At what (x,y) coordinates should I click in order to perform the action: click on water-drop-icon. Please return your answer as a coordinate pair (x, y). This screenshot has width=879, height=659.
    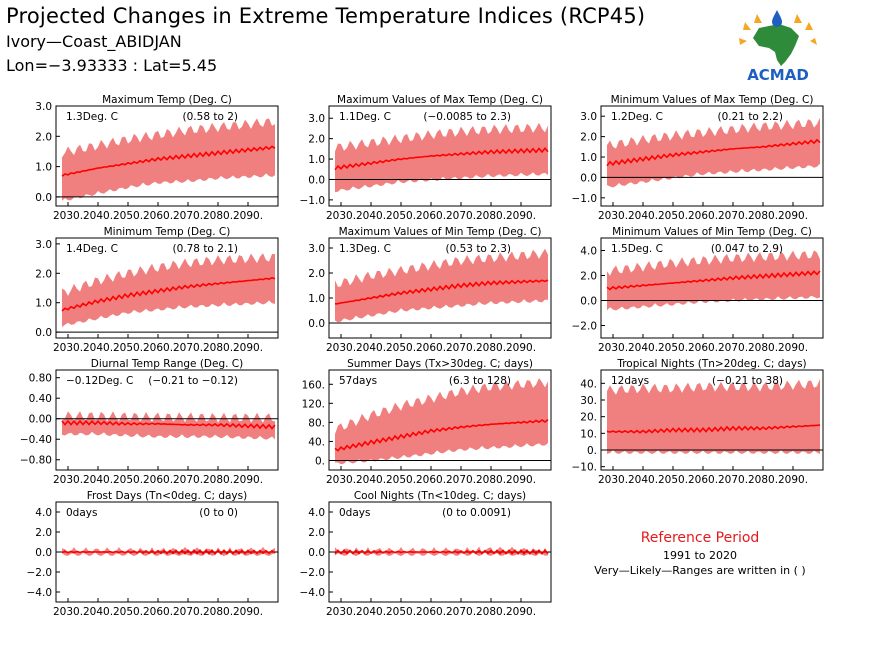
    Looking at the image, I should click on (777, 18).